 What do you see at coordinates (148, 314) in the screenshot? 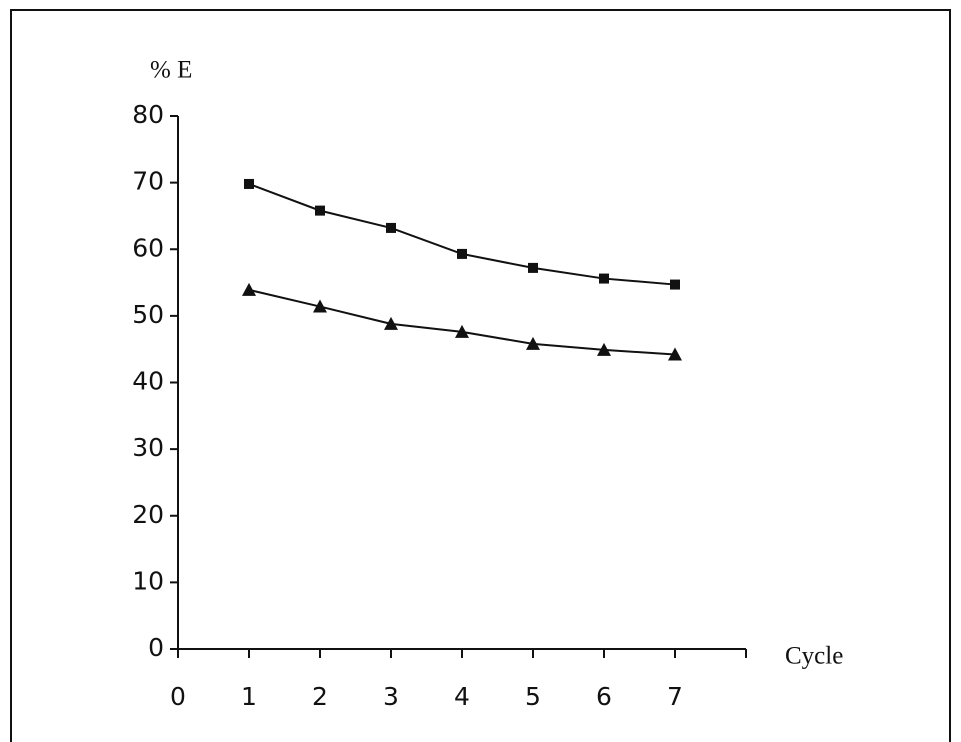
I see `y-tick-label: 50` at bounding box center [148, 314].